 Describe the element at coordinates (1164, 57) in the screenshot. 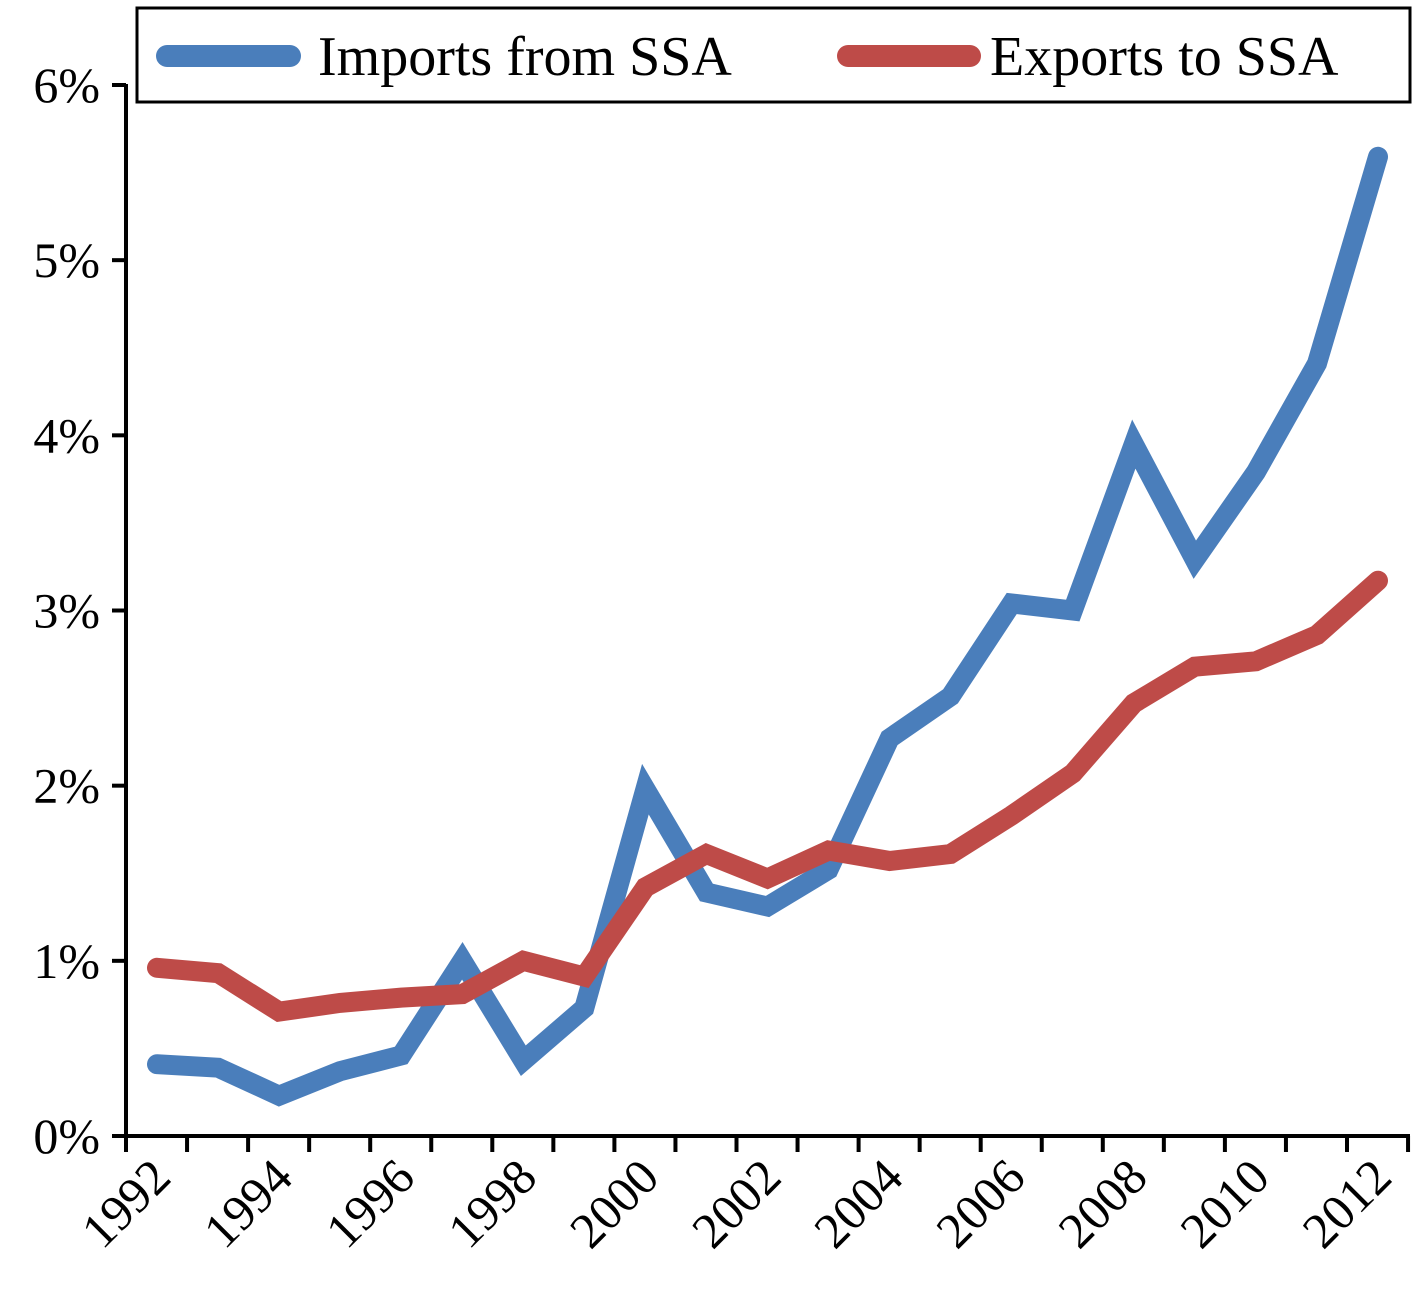

I see `legend-label-exports: Exports to SSA` at that location.